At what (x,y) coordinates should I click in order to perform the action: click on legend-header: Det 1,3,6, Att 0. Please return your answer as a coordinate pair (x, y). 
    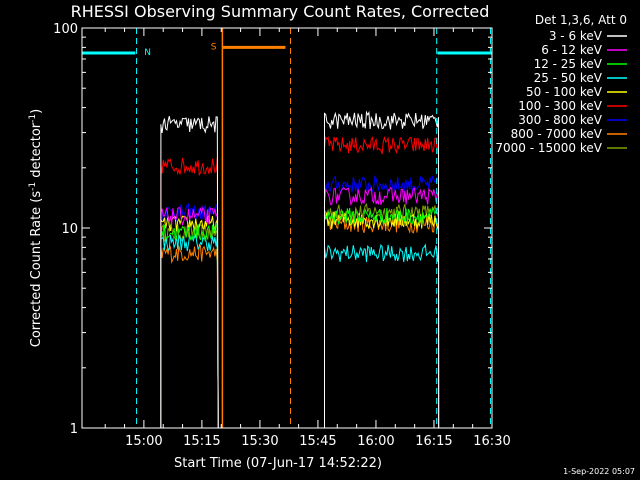
    Looking at the image, I should click on (581, 20).